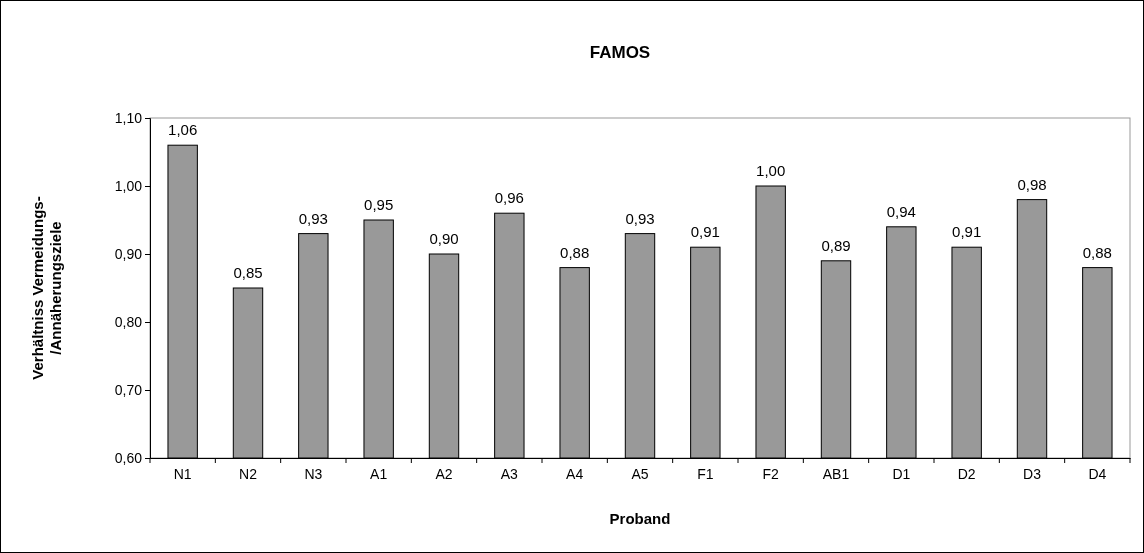 Image resolution: width=1144 pixels, height=553 pixels. I want to click on x-tick-label: F1, so click(705, 474).